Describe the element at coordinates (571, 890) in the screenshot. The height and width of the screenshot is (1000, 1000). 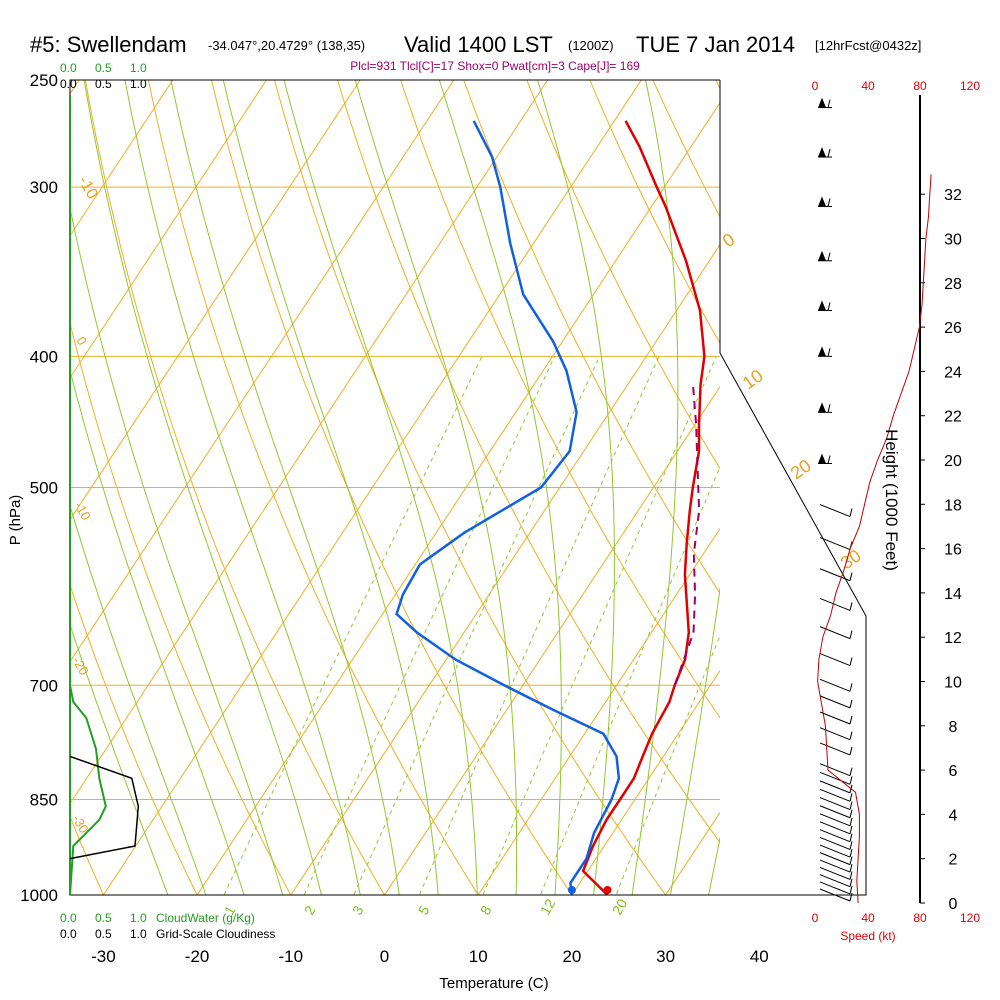
I see `surface-dewpoint-dot` at that location.